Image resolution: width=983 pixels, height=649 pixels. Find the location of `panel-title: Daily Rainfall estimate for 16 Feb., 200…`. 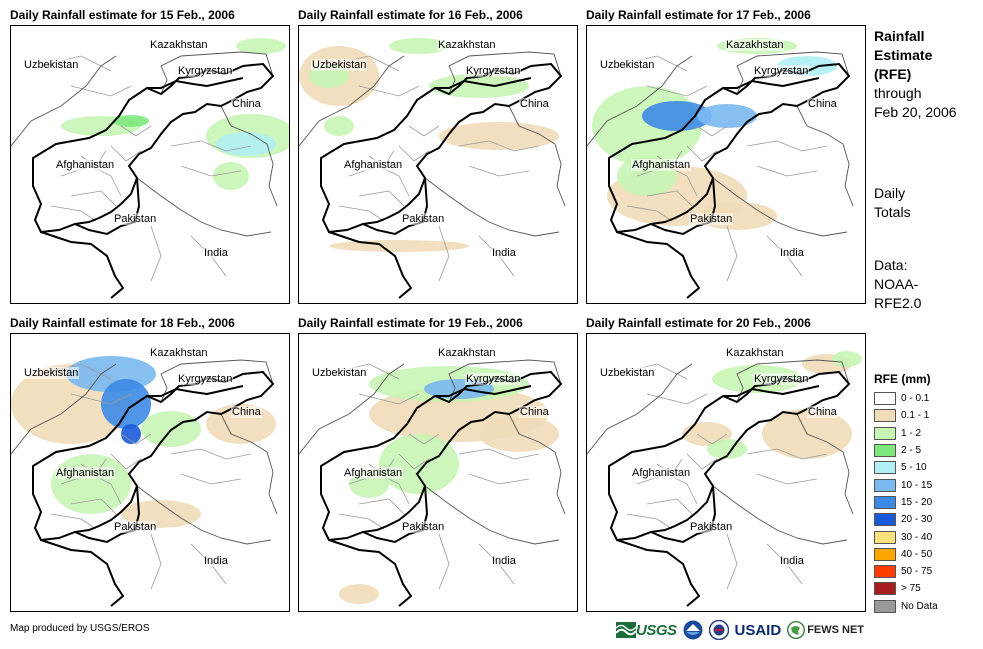

panel-title: Daily Rainfall estimate for 16 Feb., 200… is located at coordinates (410, 15).